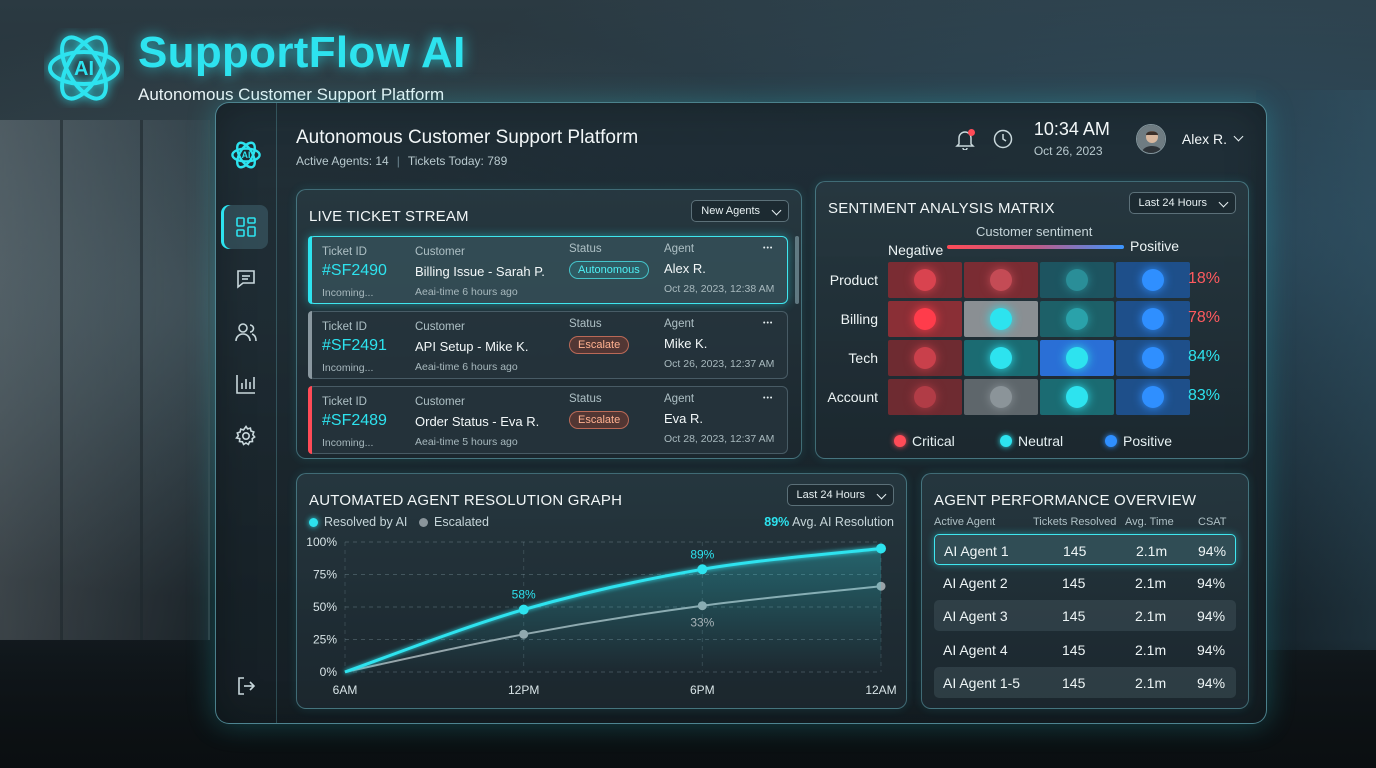  What do you see at coordinates (84, 69) in the screenshot?
I see `brand-logo-text: AI` at bounding box center [84, 69].